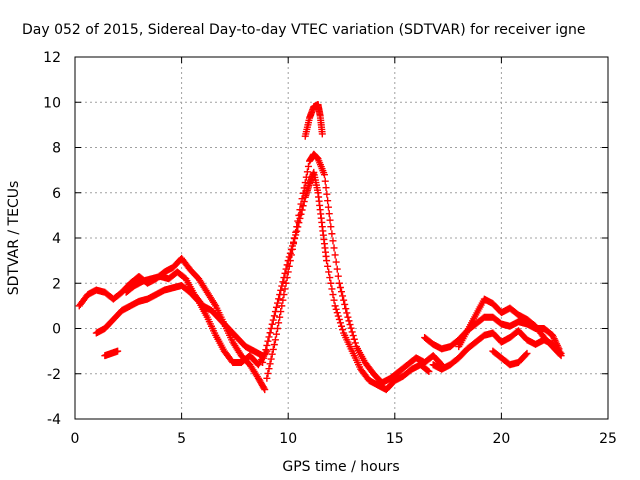  Describe the element at coordinates (288, 439) in the screenshot. I see `x-tick-label: 10` at that location.